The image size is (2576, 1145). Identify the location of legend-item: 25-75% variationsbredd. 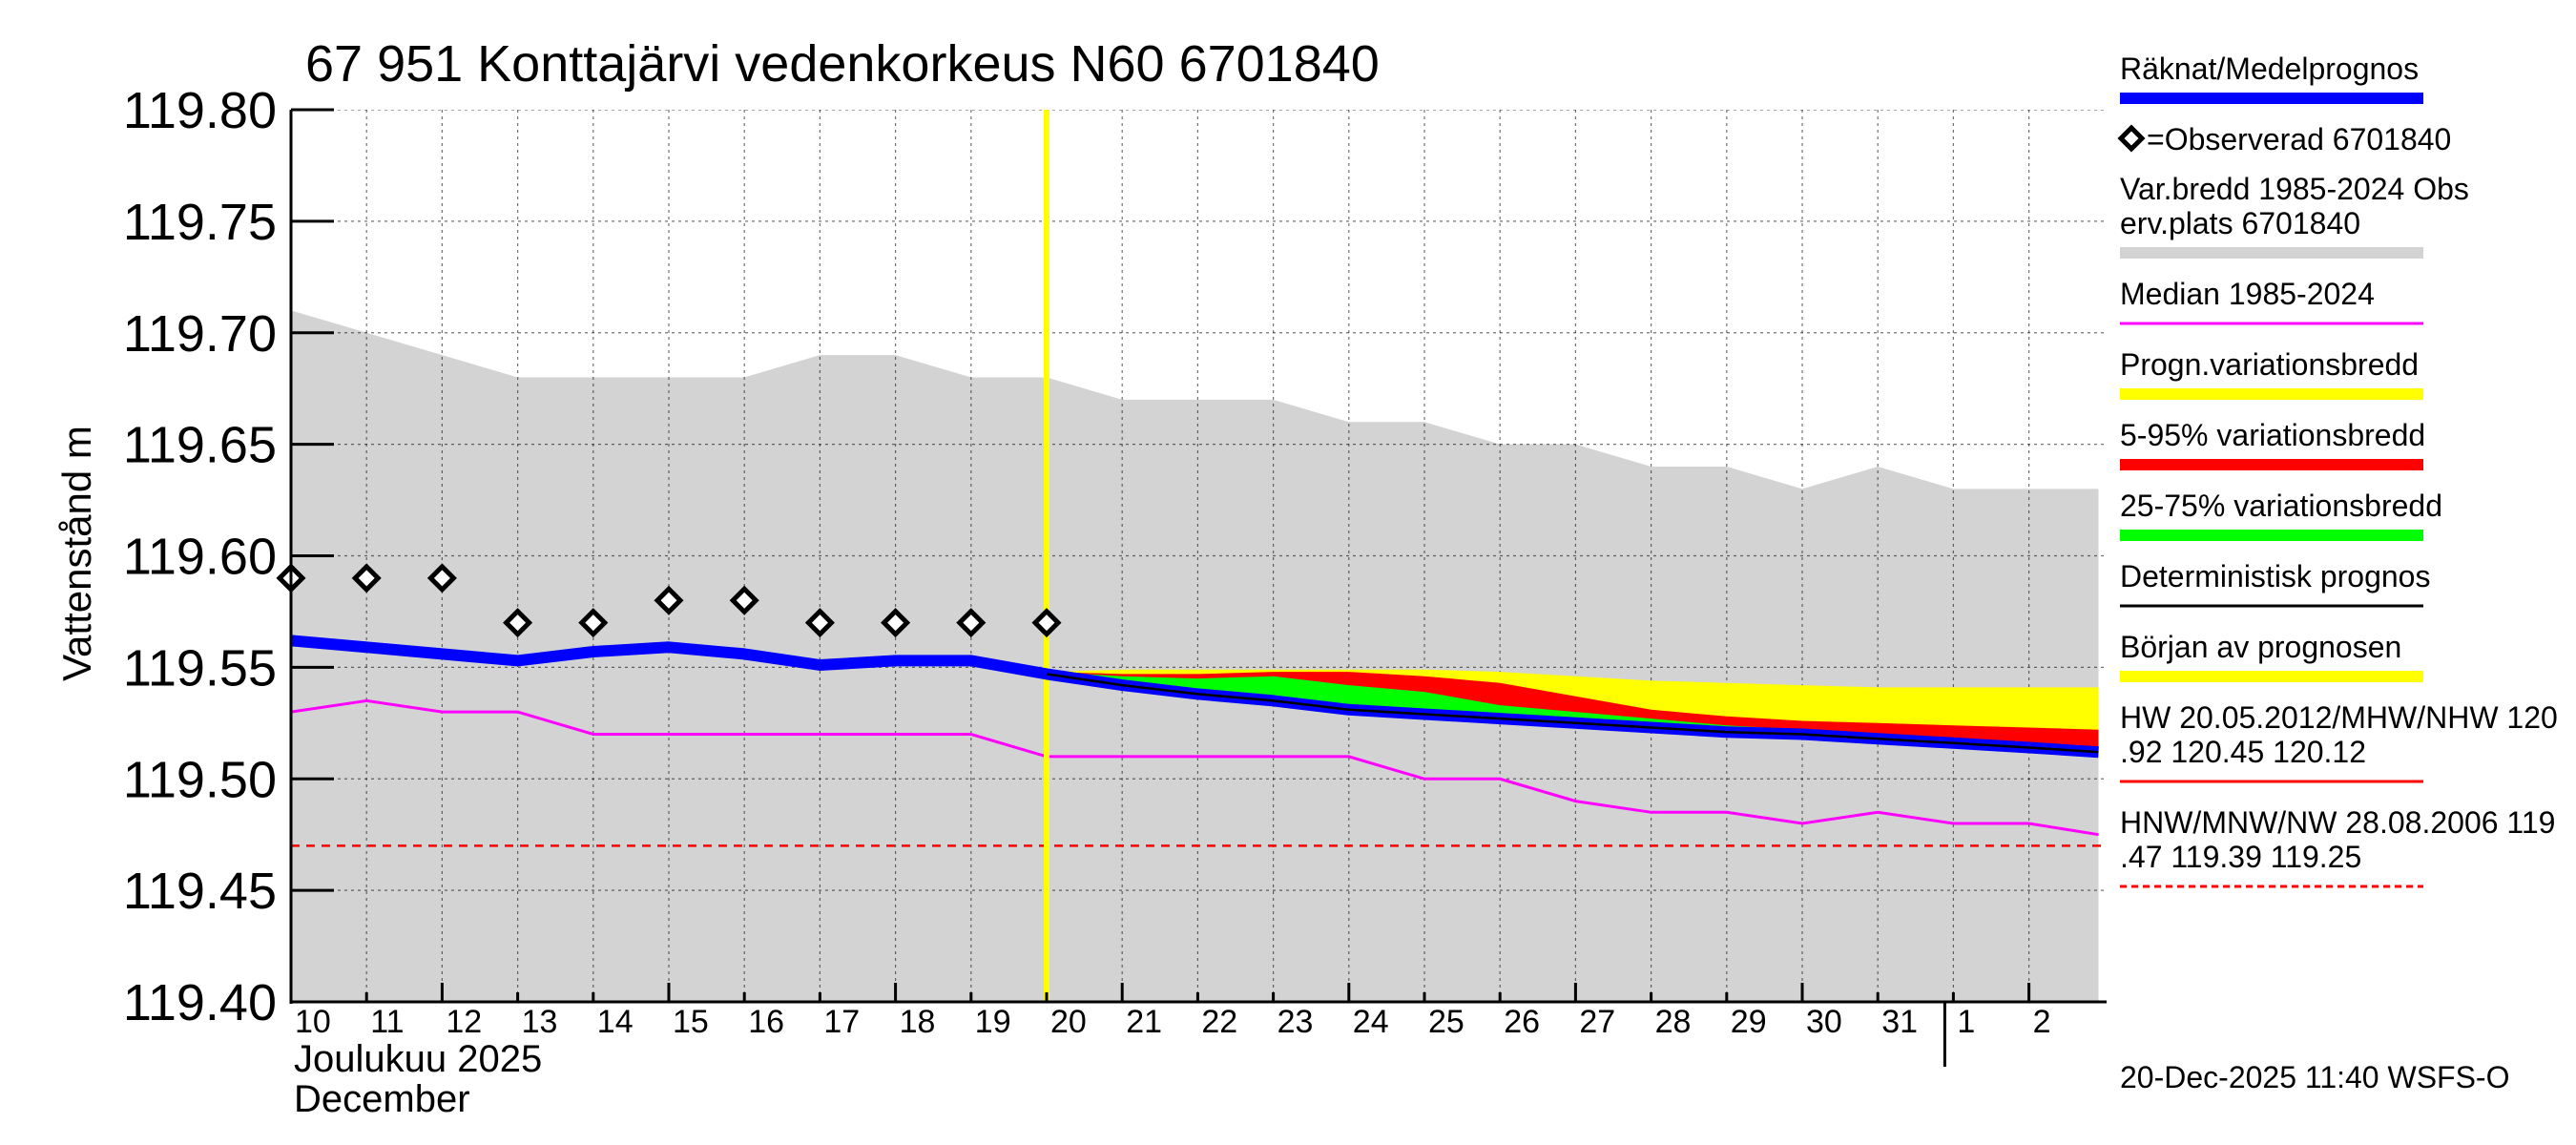
(2281, 515).